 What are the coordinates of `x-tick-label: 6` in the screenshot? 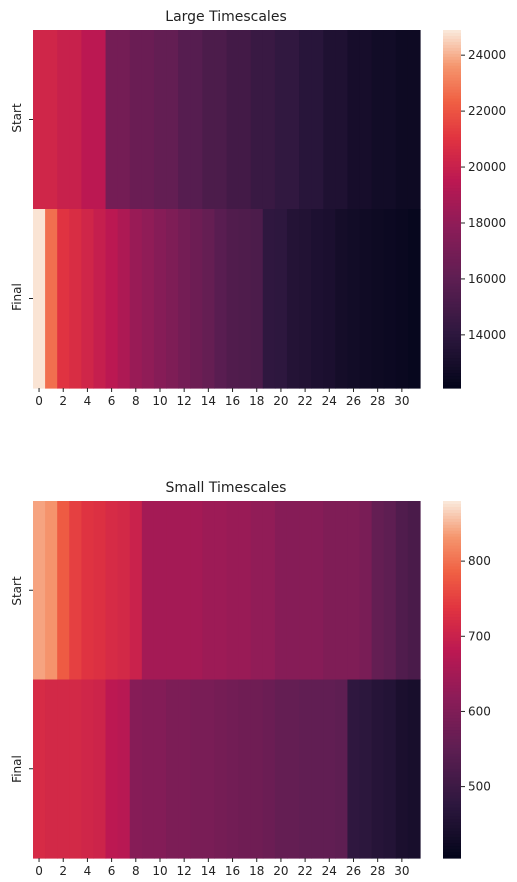 It's located at (112, 401).